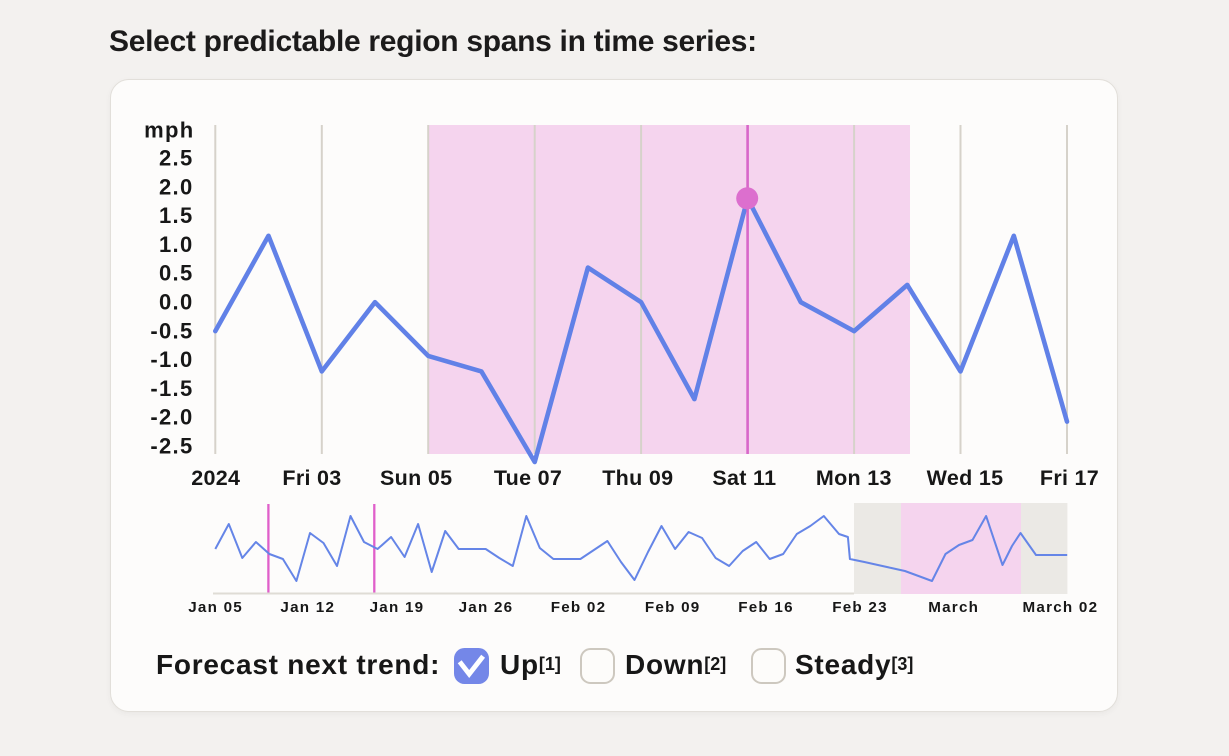 This screenshot has height=756, width=1229. What do you see at coordinates (416, 478) in the screenshot?
I see `svg-text: Sun 05` at bounding box center [416, 478].